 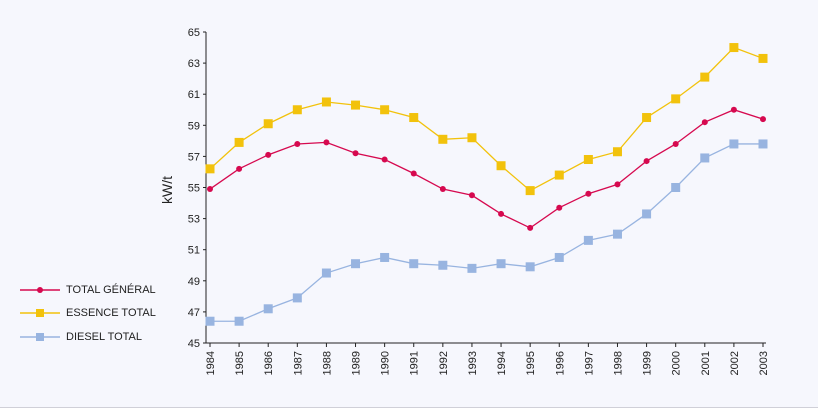 What do you see at coordinates (211, 363) in the screenshot?
I see `x-tick-label: 1984` at bounding box center [211, 363].